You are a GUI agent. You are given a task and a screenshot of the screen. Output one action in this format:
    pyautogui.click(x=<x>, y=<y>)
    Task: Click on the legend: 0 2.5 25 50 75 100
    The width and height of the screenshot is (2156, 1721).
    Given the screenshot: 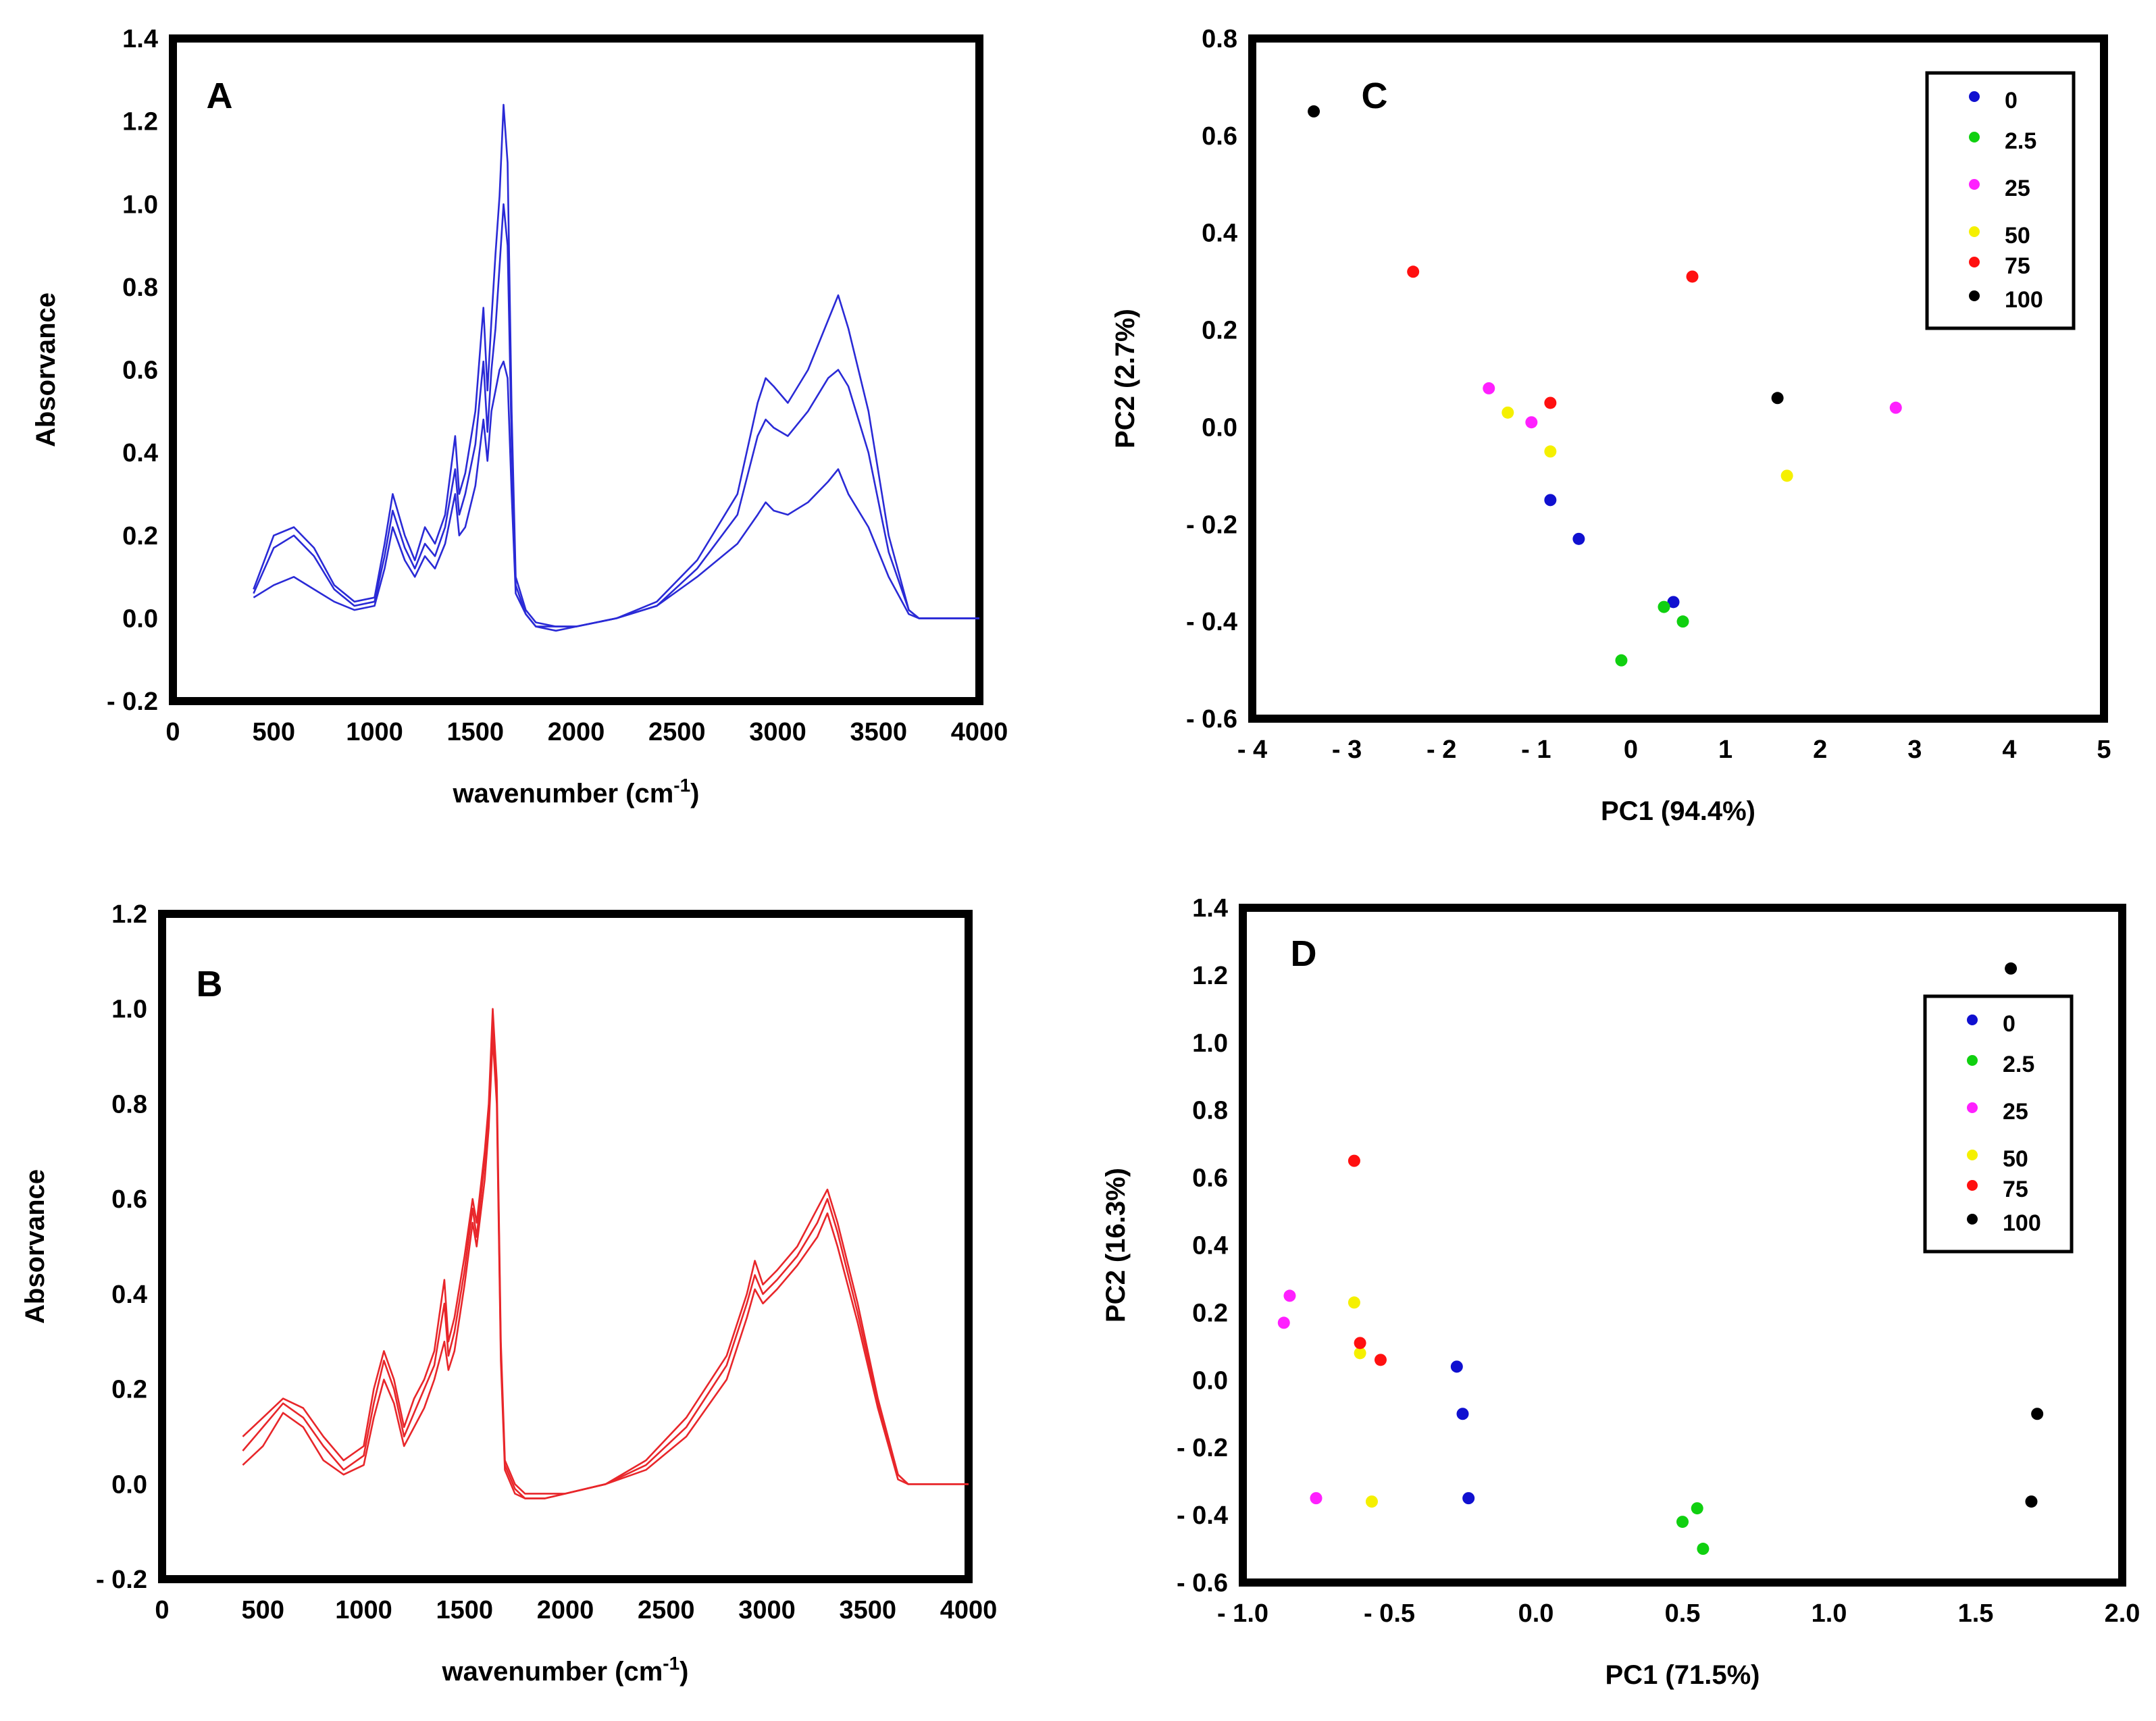 What is the action you would take?
    pyautogui.click(x=1998, y=1124)
    